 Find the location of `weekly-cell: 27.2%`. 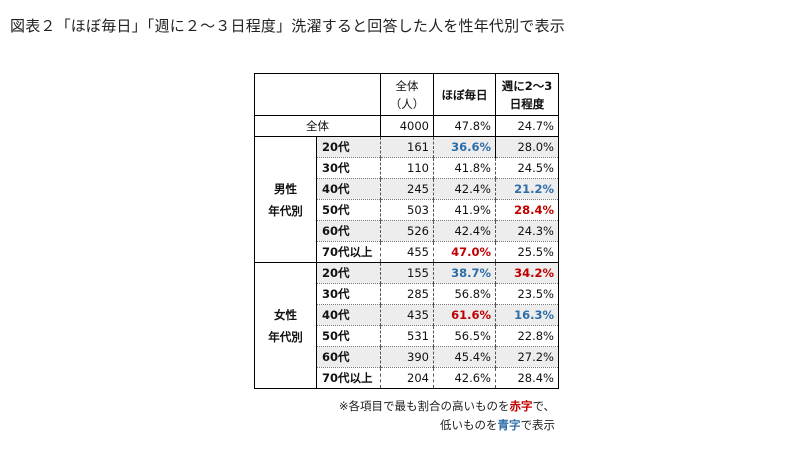

weekly-cell: 27.2% is located at coordinates (527, 357).